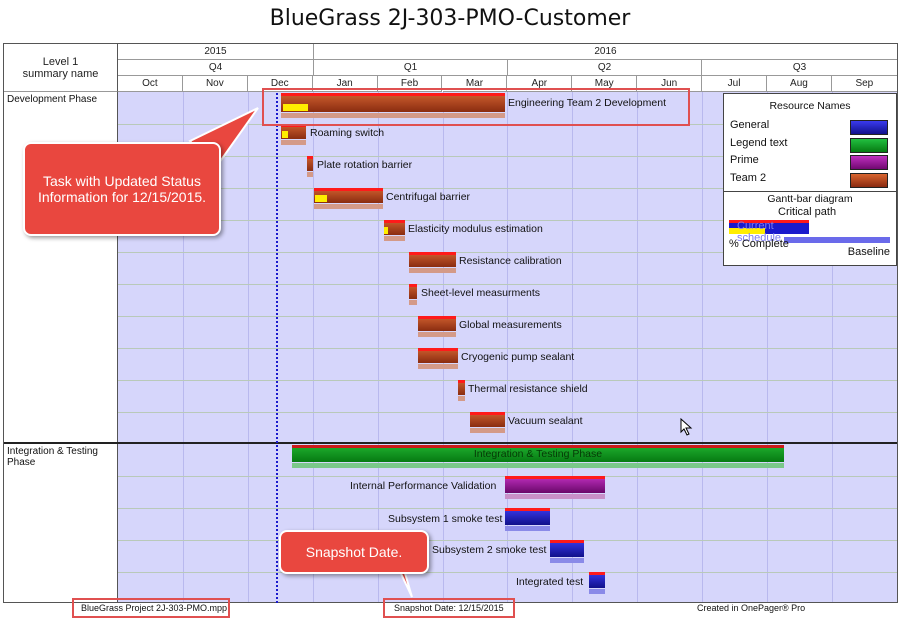 The height and width of the screenshot is (619, 900). What do you see at coordinates (605, 52) in the screenshot?
I see `year-2016: 2016` at bounding box center [605, 52].